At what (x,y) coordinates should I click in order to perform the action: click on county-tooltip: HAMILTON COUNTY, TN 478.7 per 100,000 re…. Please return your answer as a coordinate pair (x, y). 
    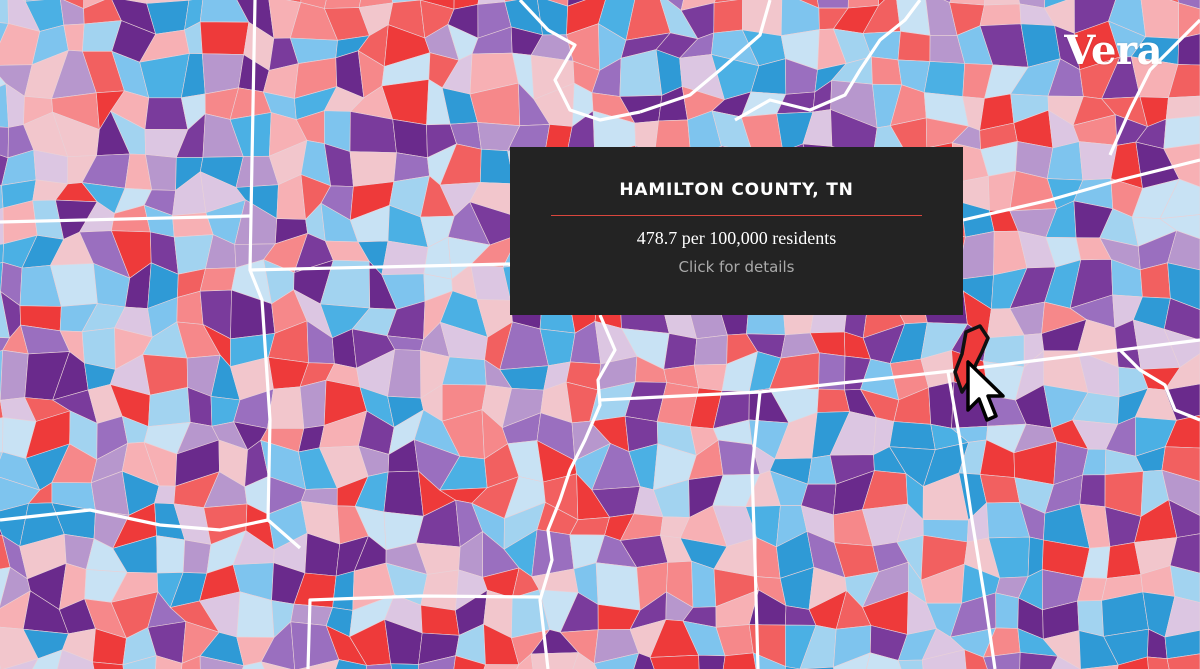
    Looking at the image, I should click on (736, 231).